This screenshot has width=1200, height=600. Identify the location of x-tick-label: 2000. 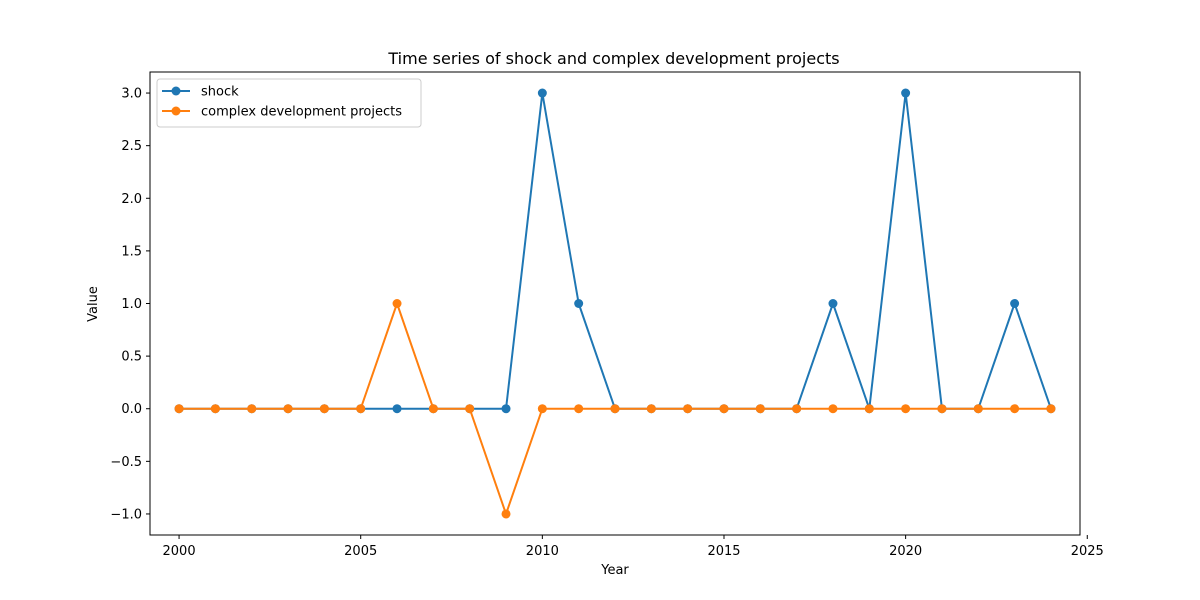
(179, 551).